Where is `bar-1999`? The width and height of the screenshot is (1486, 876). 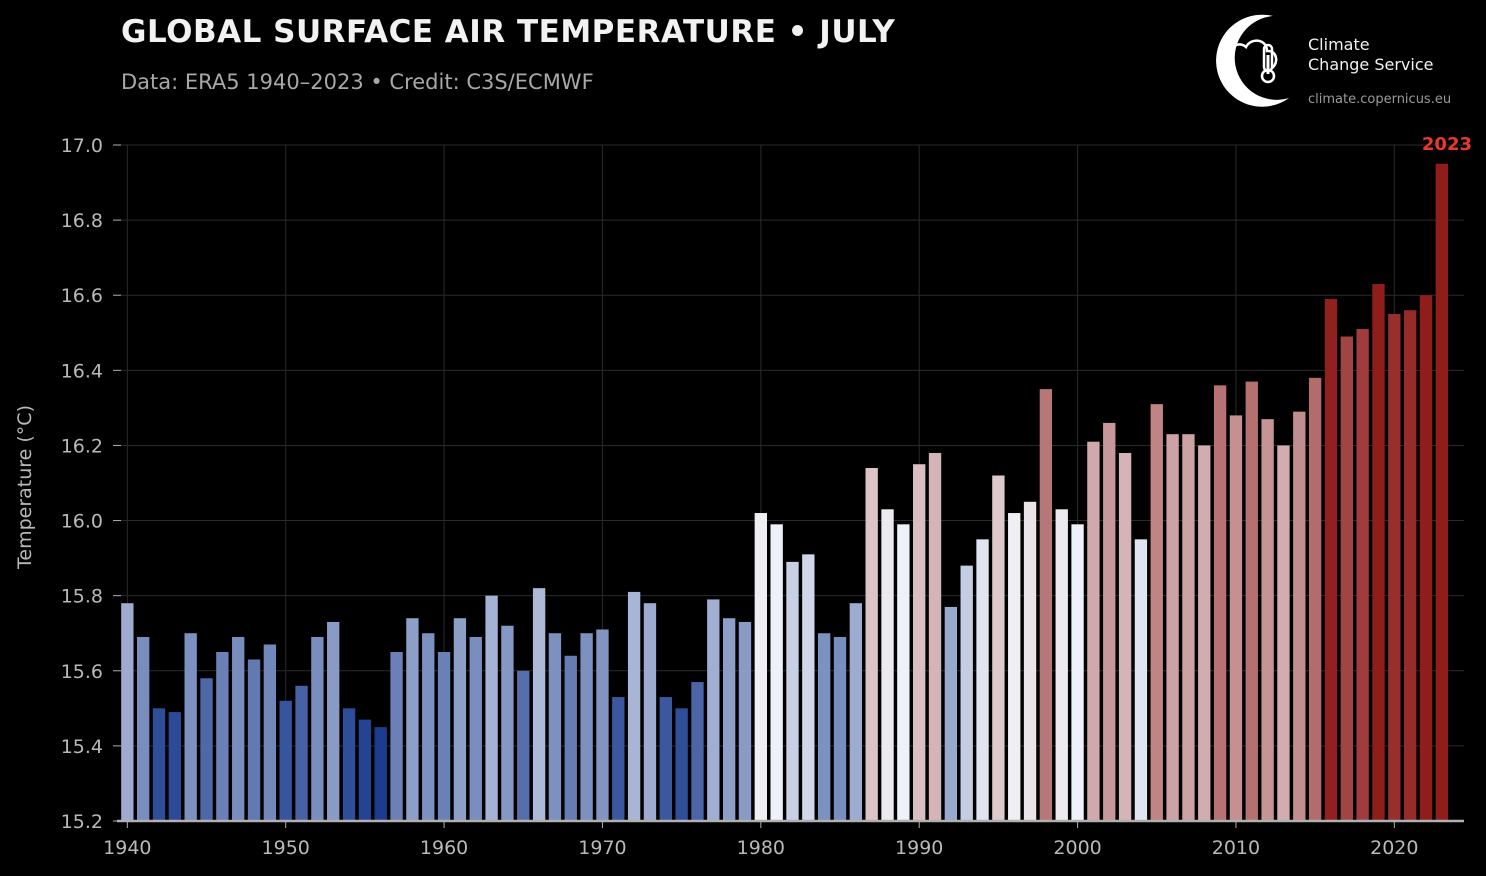
bar-1999 is located at coordinates (1061, 665).